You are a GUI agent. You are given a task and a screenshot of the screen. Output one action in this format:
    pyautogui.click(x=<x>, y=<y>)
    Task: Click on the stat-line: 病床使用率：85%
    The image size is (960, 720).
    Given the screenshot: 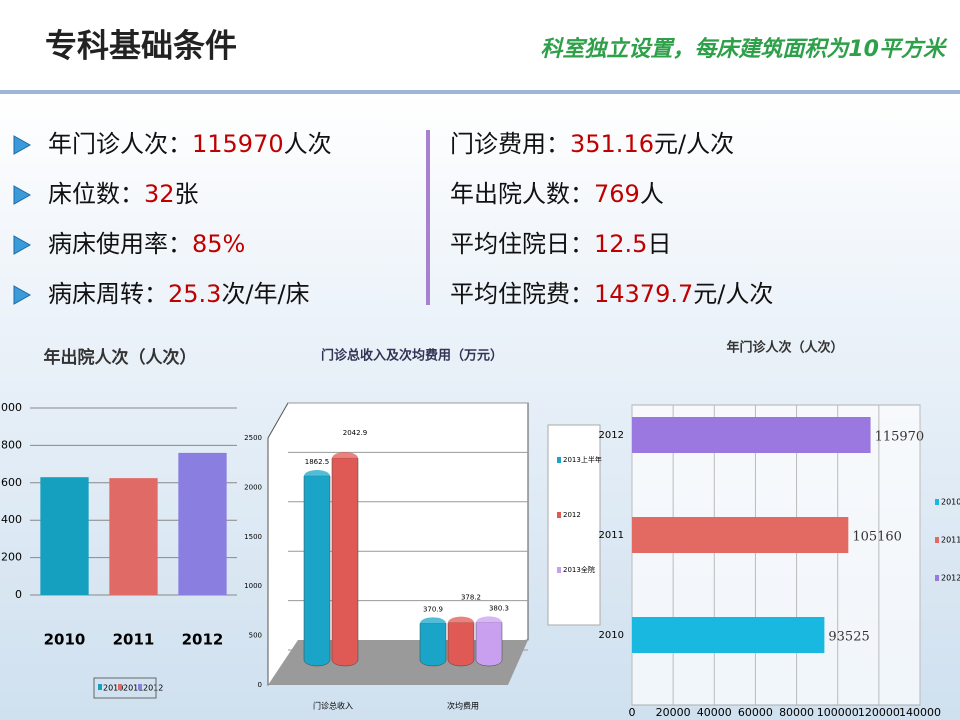 What is the action you would take?
    pyautogui.click(x=146, y=244)
    